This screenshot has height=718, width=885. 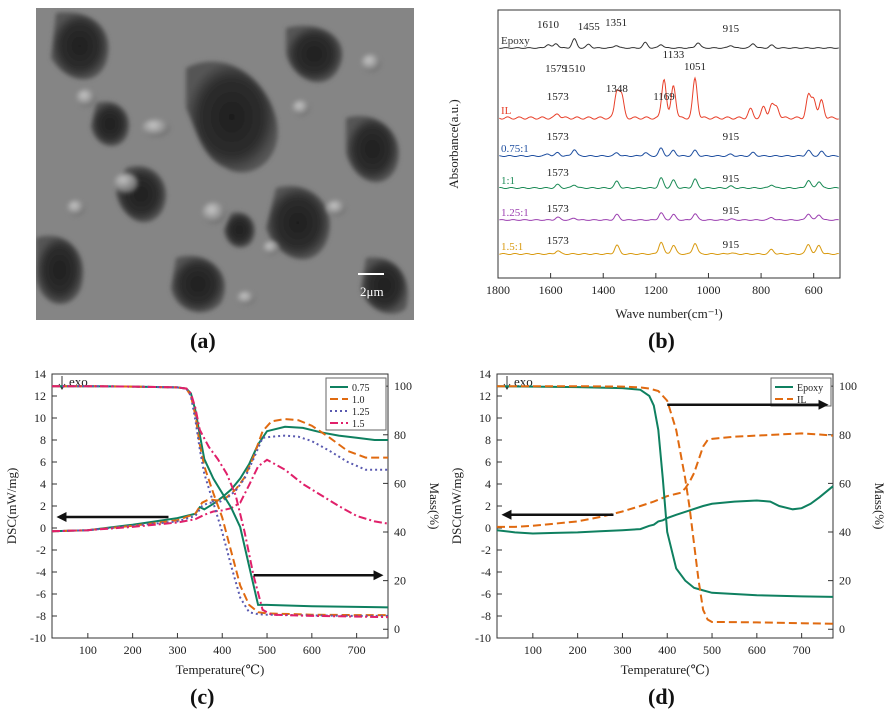 What do you see at coordinates (801, 400) in the screenshot?
I see `legend-entry: IL` at bounding box center [801, 400].